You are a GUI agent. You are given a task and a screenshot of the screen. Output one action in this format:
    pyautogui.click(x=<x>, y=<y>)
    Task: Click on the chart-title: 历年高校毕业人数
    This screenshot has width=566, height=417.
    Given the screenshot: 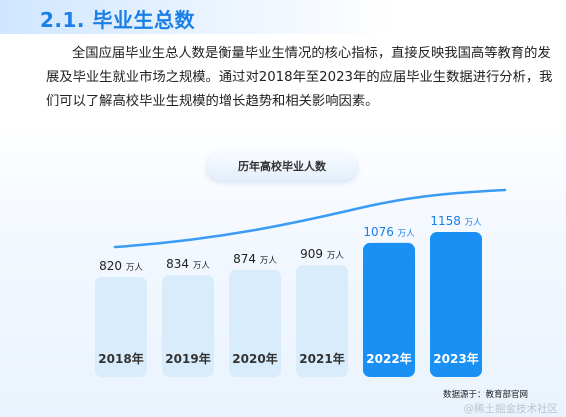 What is the action you would take?
    pyautogui.click(x=282, y=166)
    